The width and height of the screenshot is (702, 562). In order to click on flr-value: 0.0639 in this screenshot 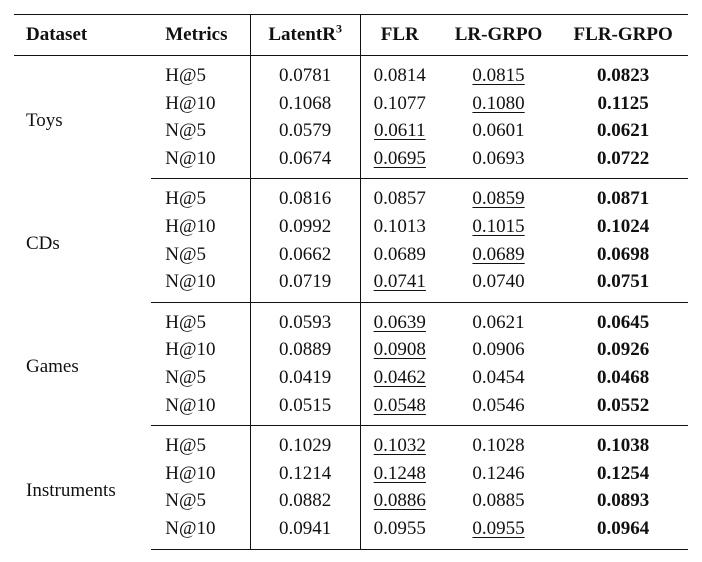, I will do `click(399, 322)`.